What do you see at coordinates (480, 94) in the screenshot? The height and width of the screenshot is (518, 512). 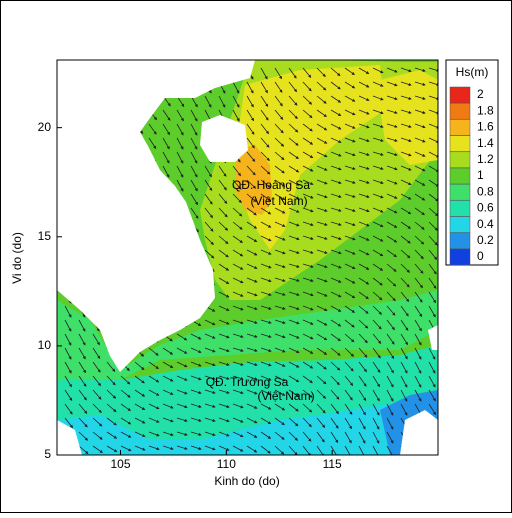 I see `legend-label: 2` at bounding box center [480, 94].